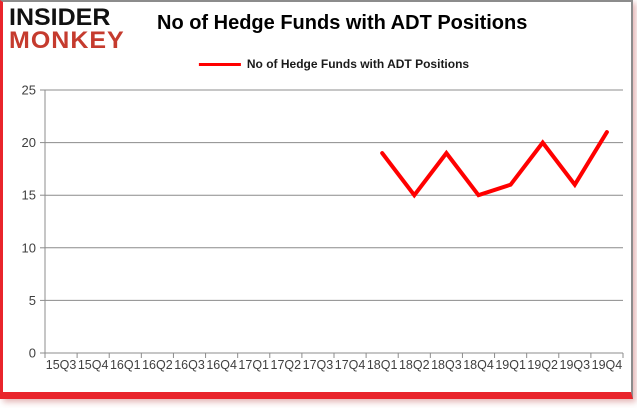 This screenshot has height=408, width=637. Describe the element at coordinates (575, 365) in the screenshot. I see `x-axis-label: 19Q3` at that location.